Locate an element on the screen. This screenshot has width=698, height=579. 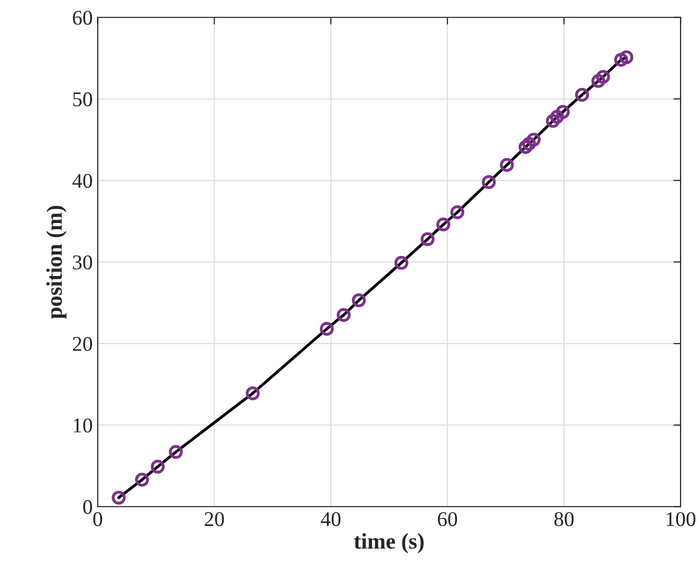
y-tick-label: 0 is located at coordinates (87, 507).